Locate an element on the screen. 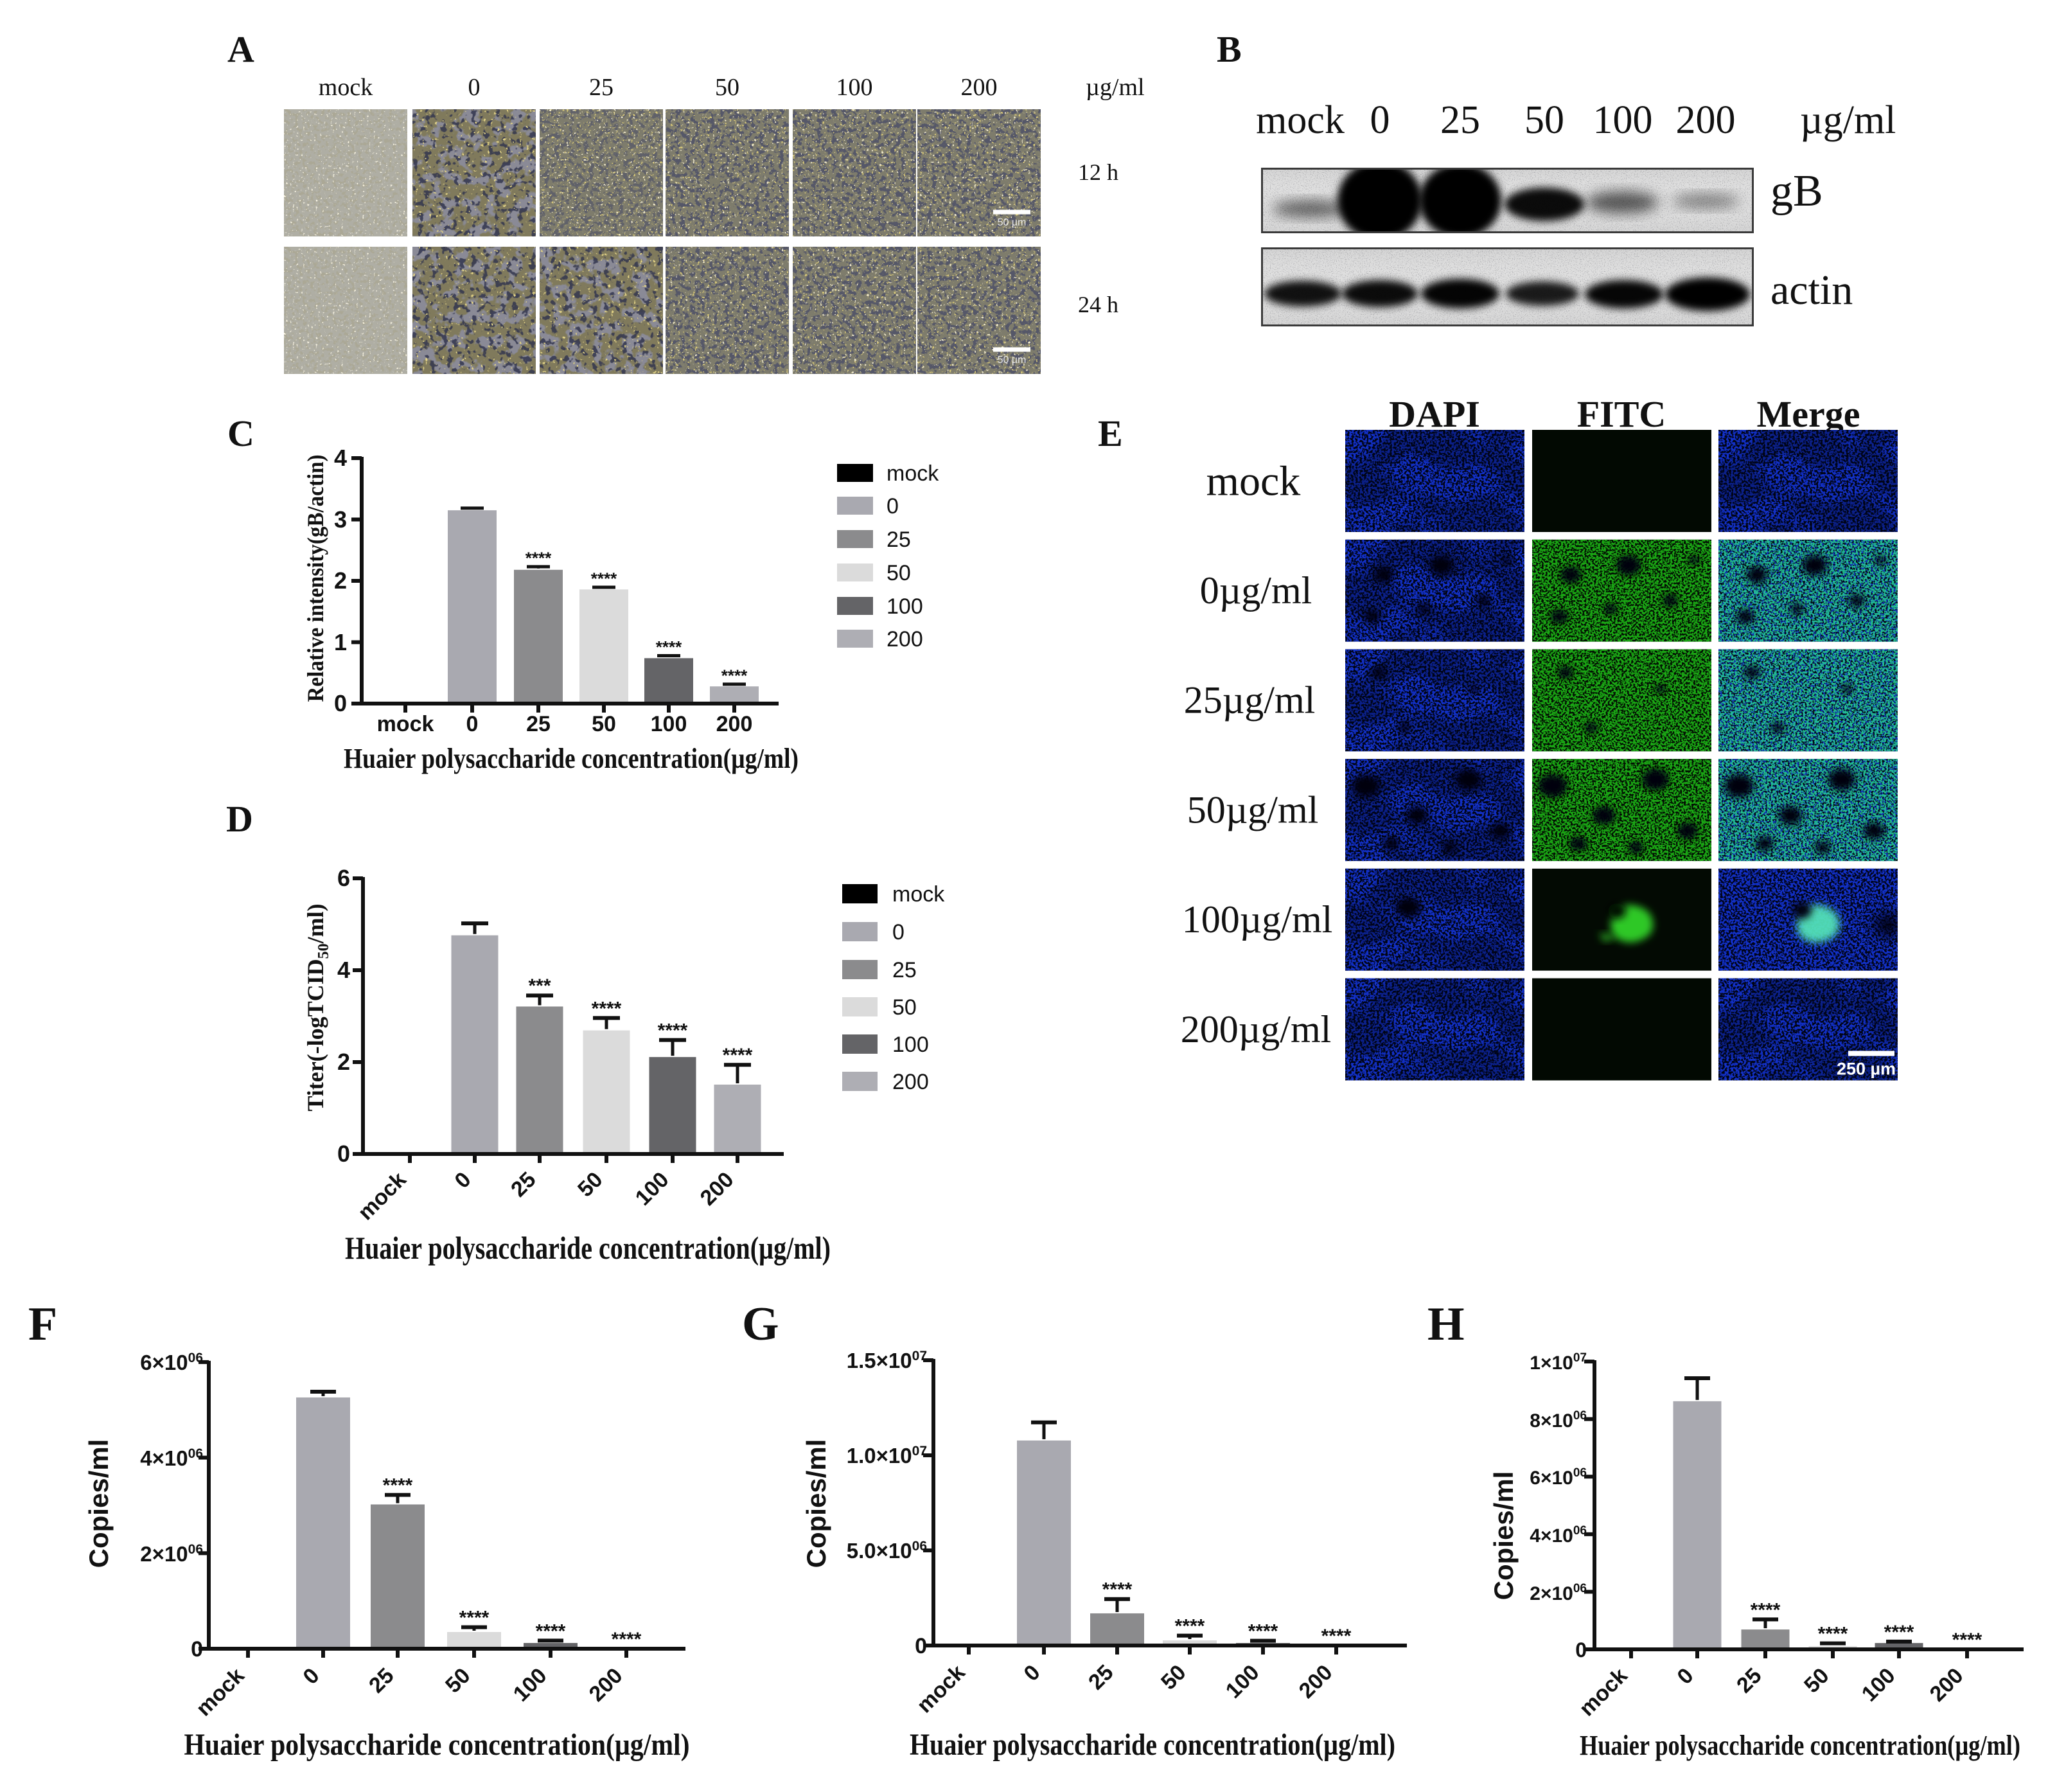 This screenshot has width=2066, height=1792. svg-text: Relative intensity(gB/actin) is located at coordinates (315, 578).